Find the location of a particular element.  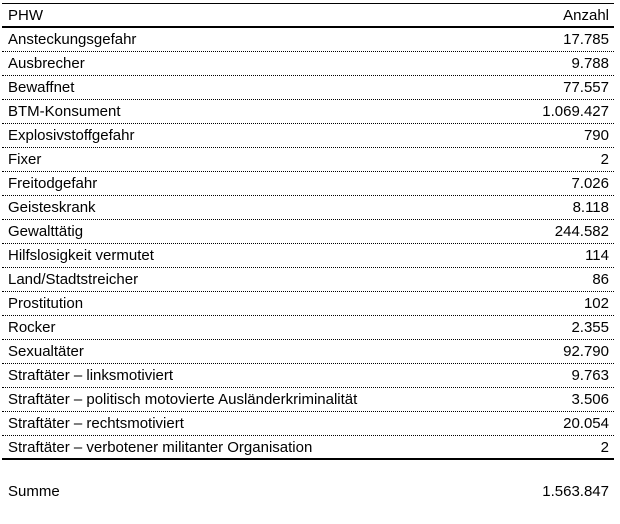

table-row: Rocker 2.355 is located at coordinates (308, 328).